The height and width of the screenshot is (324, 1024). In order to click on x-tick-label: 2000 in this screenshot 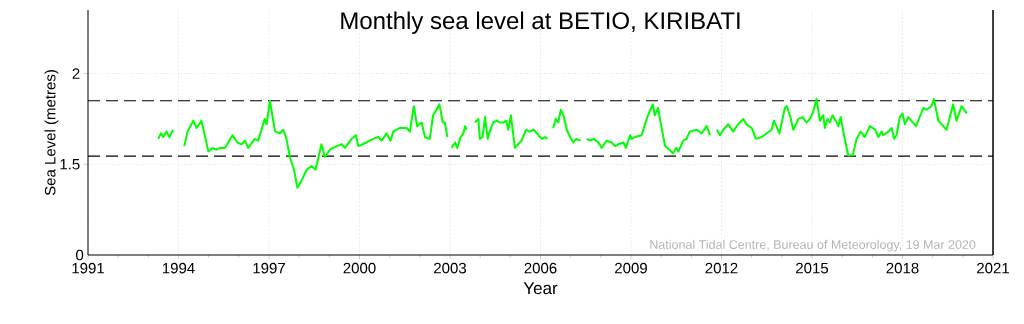, I will do `click(359, 268)`.